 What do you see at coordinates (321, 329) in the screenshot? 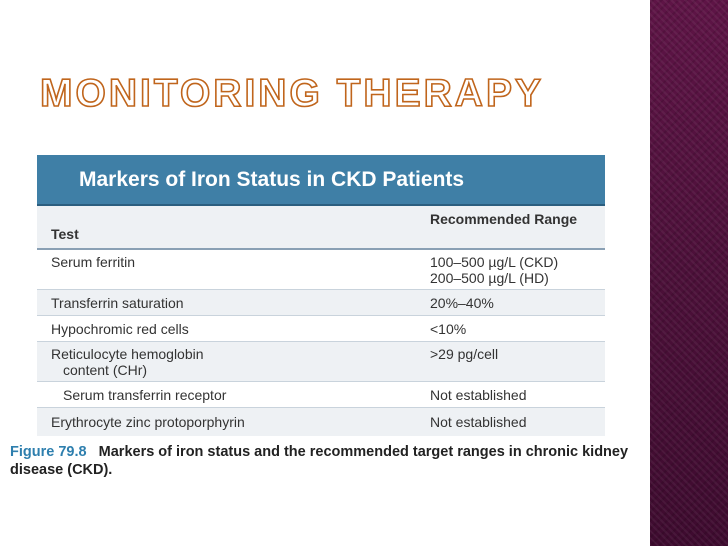
I see `table-row: Hypochromic red cells <10%` at bounding box center [321, 329].